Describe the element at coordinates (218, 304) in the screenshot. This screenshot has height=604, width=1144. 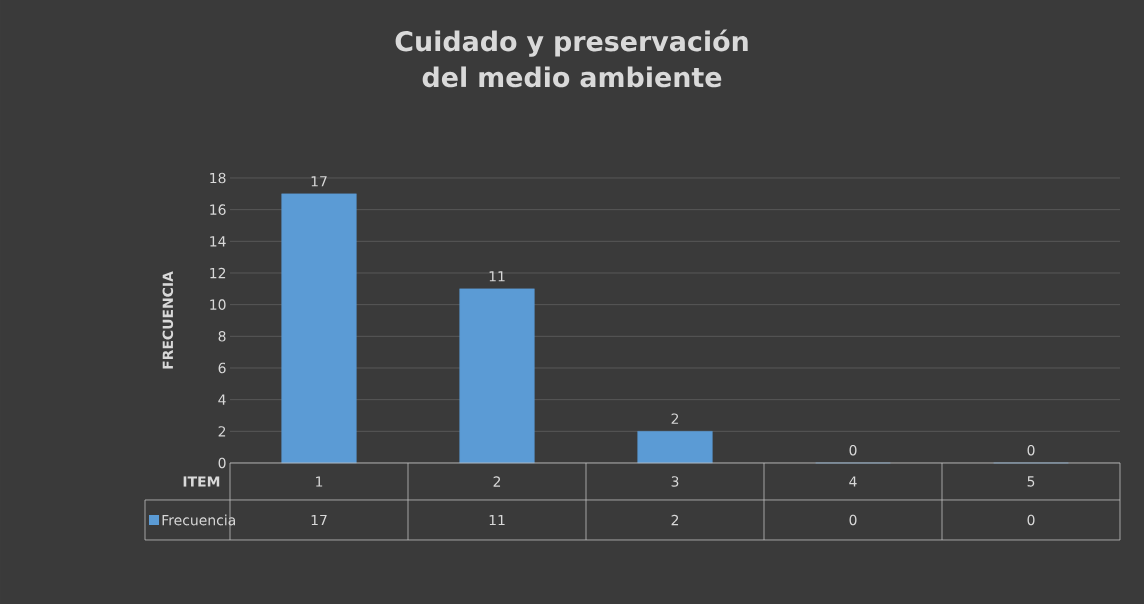
I see `y-tick-label: 10` at that location.